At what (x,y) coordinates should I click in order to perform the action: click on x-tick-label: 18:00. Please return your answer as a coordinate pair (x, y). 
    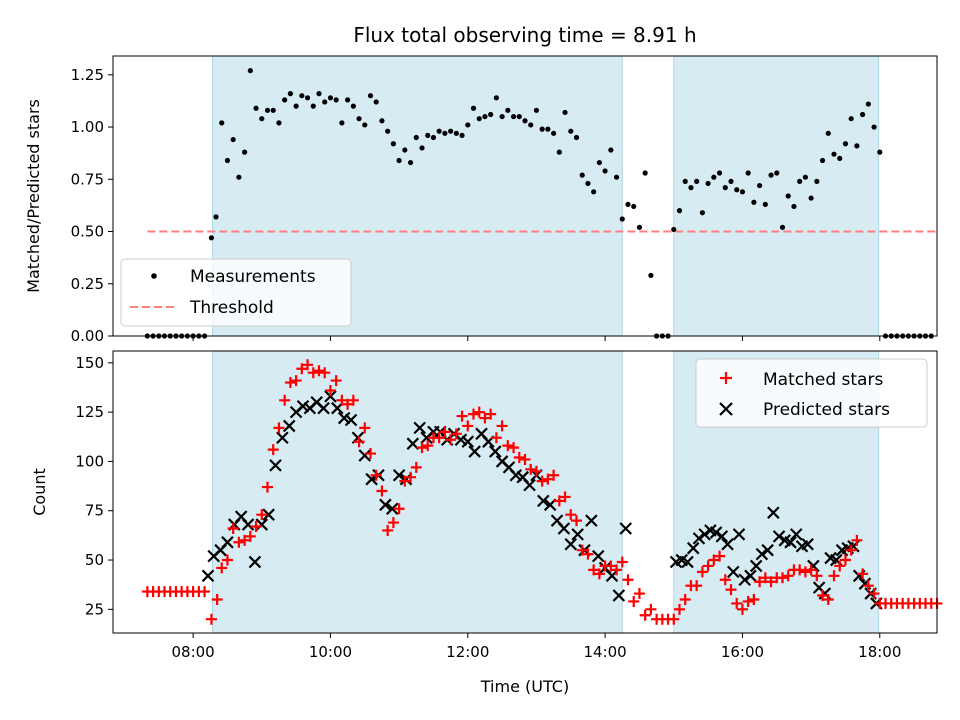
    Looking at the image, I should click on (879, 652).